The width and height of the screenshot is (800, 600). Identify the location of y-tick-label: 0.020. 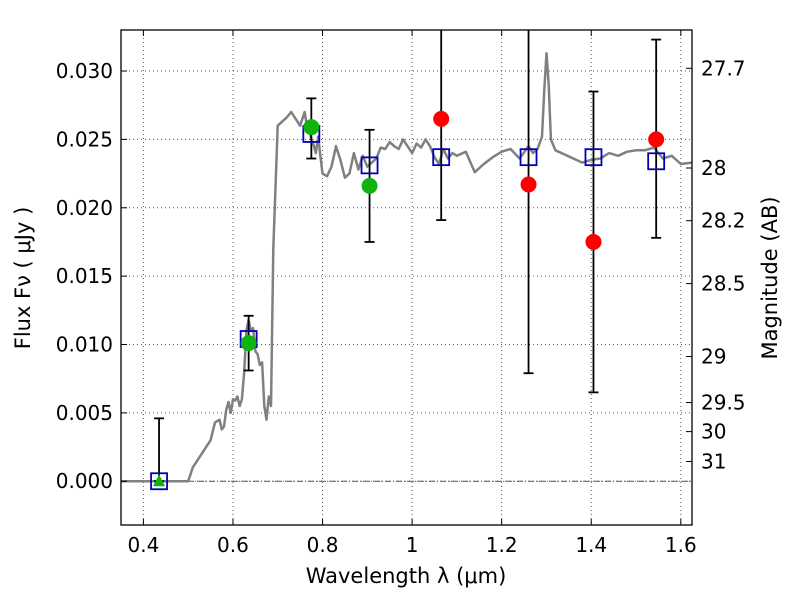
(84, 208).